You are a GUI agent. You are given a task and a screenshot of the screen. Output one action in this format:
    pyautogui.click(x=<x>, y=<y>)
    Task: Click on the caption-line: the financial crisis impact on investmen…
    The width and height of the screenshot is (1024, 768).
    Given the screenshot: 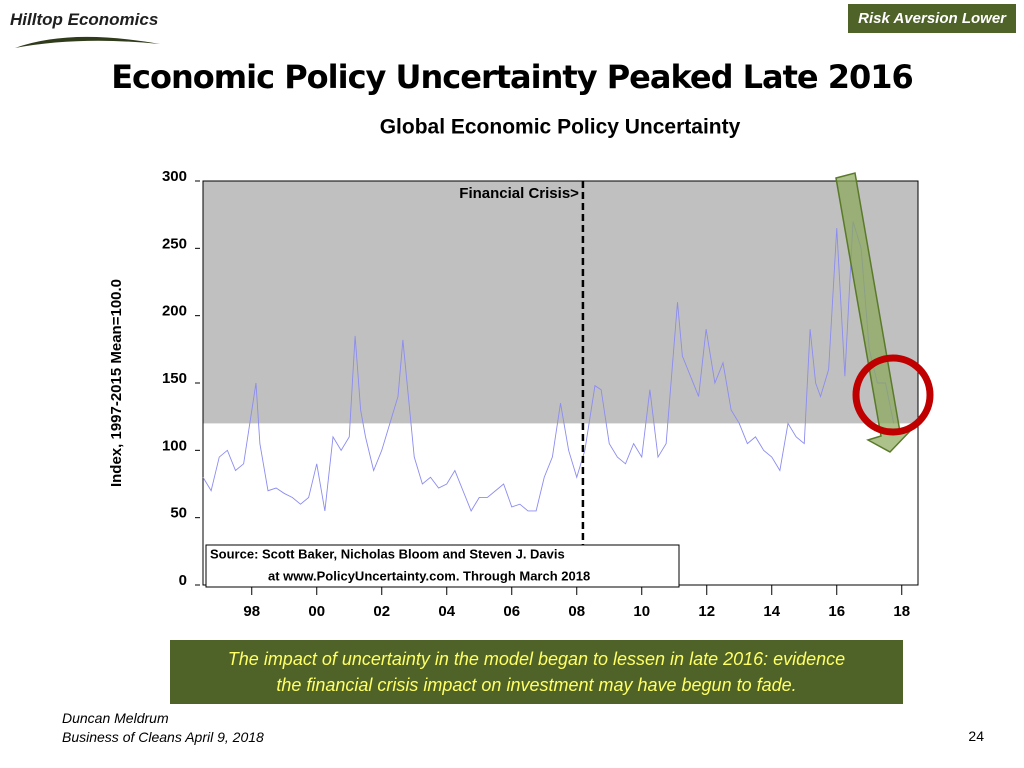 What is the action you would take?
    pyautogui.click(x=536, y=685)
    